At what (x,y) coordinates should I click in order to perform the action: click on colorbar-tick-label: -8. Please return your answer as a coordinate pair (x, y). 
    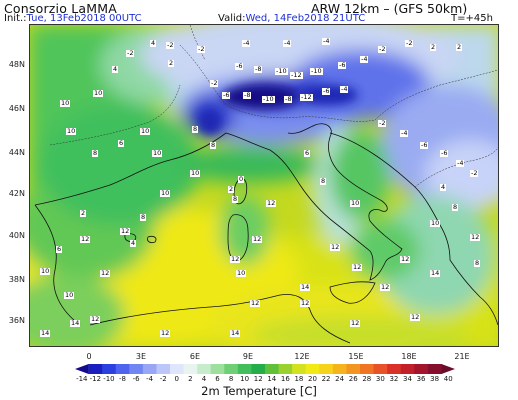
    Looking at the image, I should click on (122, 379).